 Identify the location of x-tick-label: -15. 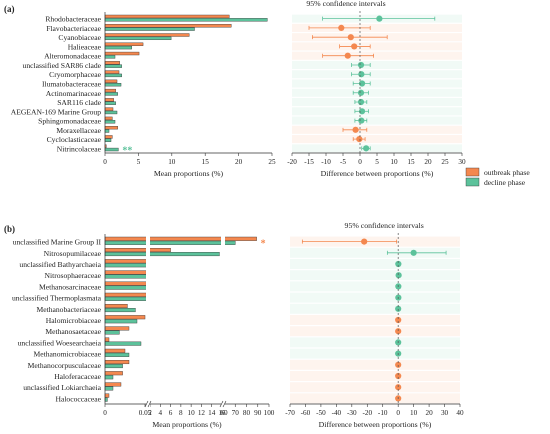
(309, 162).